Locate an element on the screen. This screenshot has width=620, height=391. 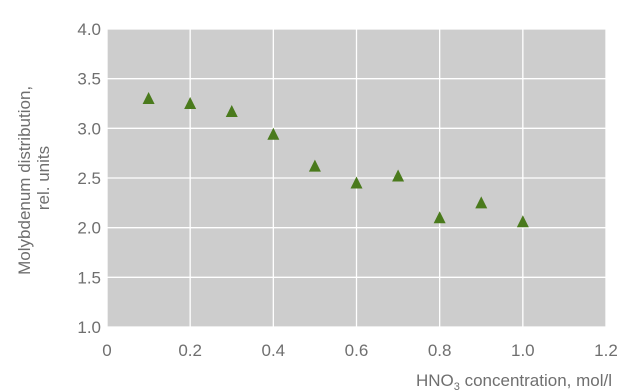
x-tick-label: 0.4 is located at coordinates (274, 350).